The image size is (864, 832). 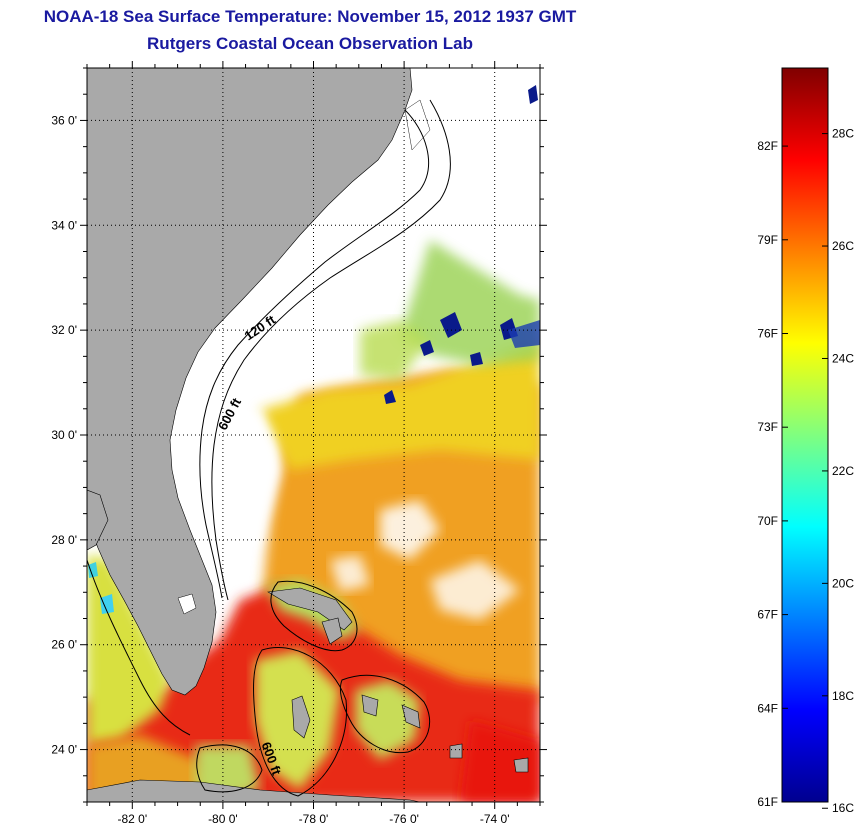 What do you see at coordinates (843, 471) in the screenshot?
I see `colorbar-c-label: 22C` at bounding box center [843, 471].